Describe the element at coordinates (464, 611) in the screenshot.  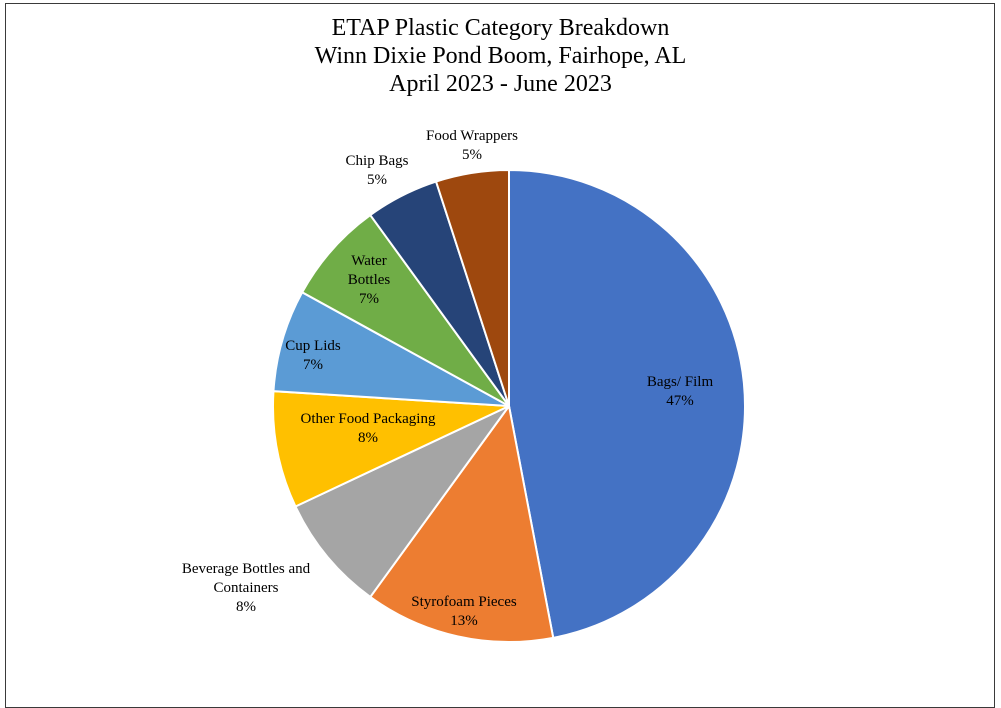
I see `slice-label-styrofoam-pieces: Styrofoam Pieces 13%` at that location.